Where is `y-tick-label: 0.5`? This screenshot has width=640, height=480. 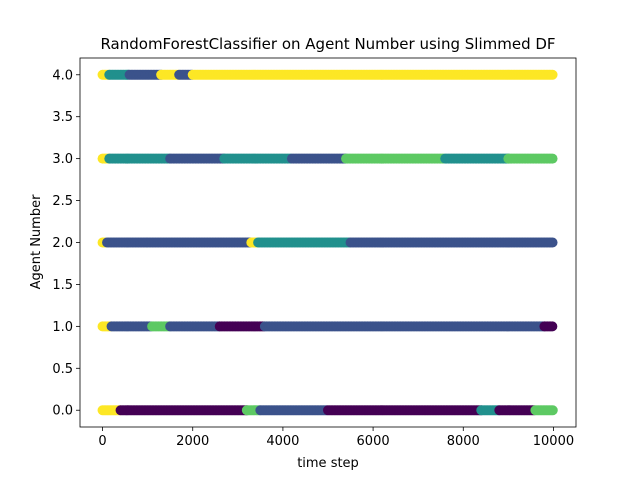 y-tick-label: 0.5 is located at coordinates (62, 369).